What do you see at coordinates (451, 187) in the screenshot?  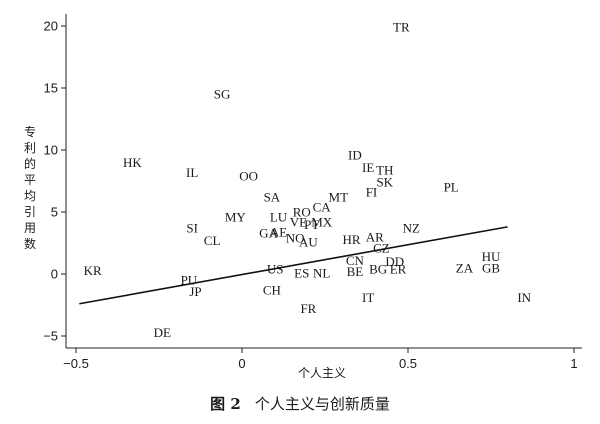 I see `data-point-label: PL` at bounding box center [451, 187].